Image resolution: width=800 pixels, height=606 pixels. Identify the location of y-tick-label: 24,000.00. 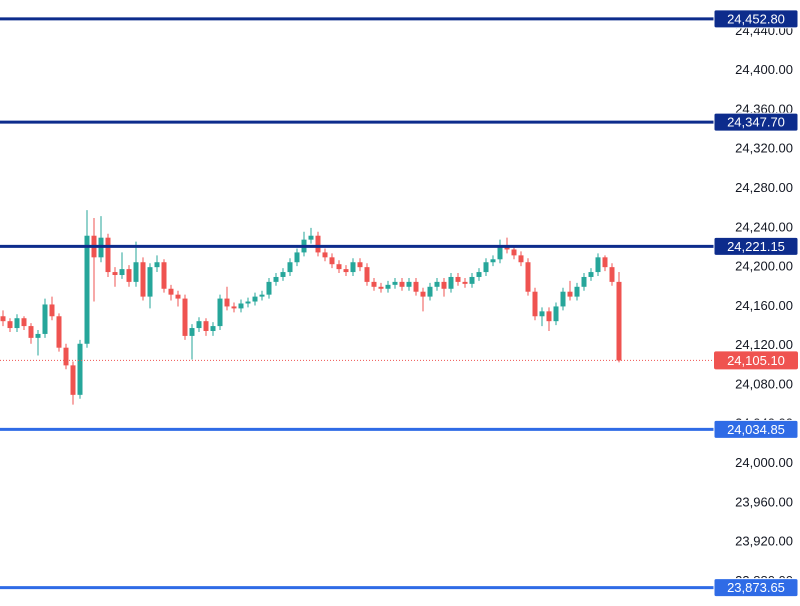
(764, 462).